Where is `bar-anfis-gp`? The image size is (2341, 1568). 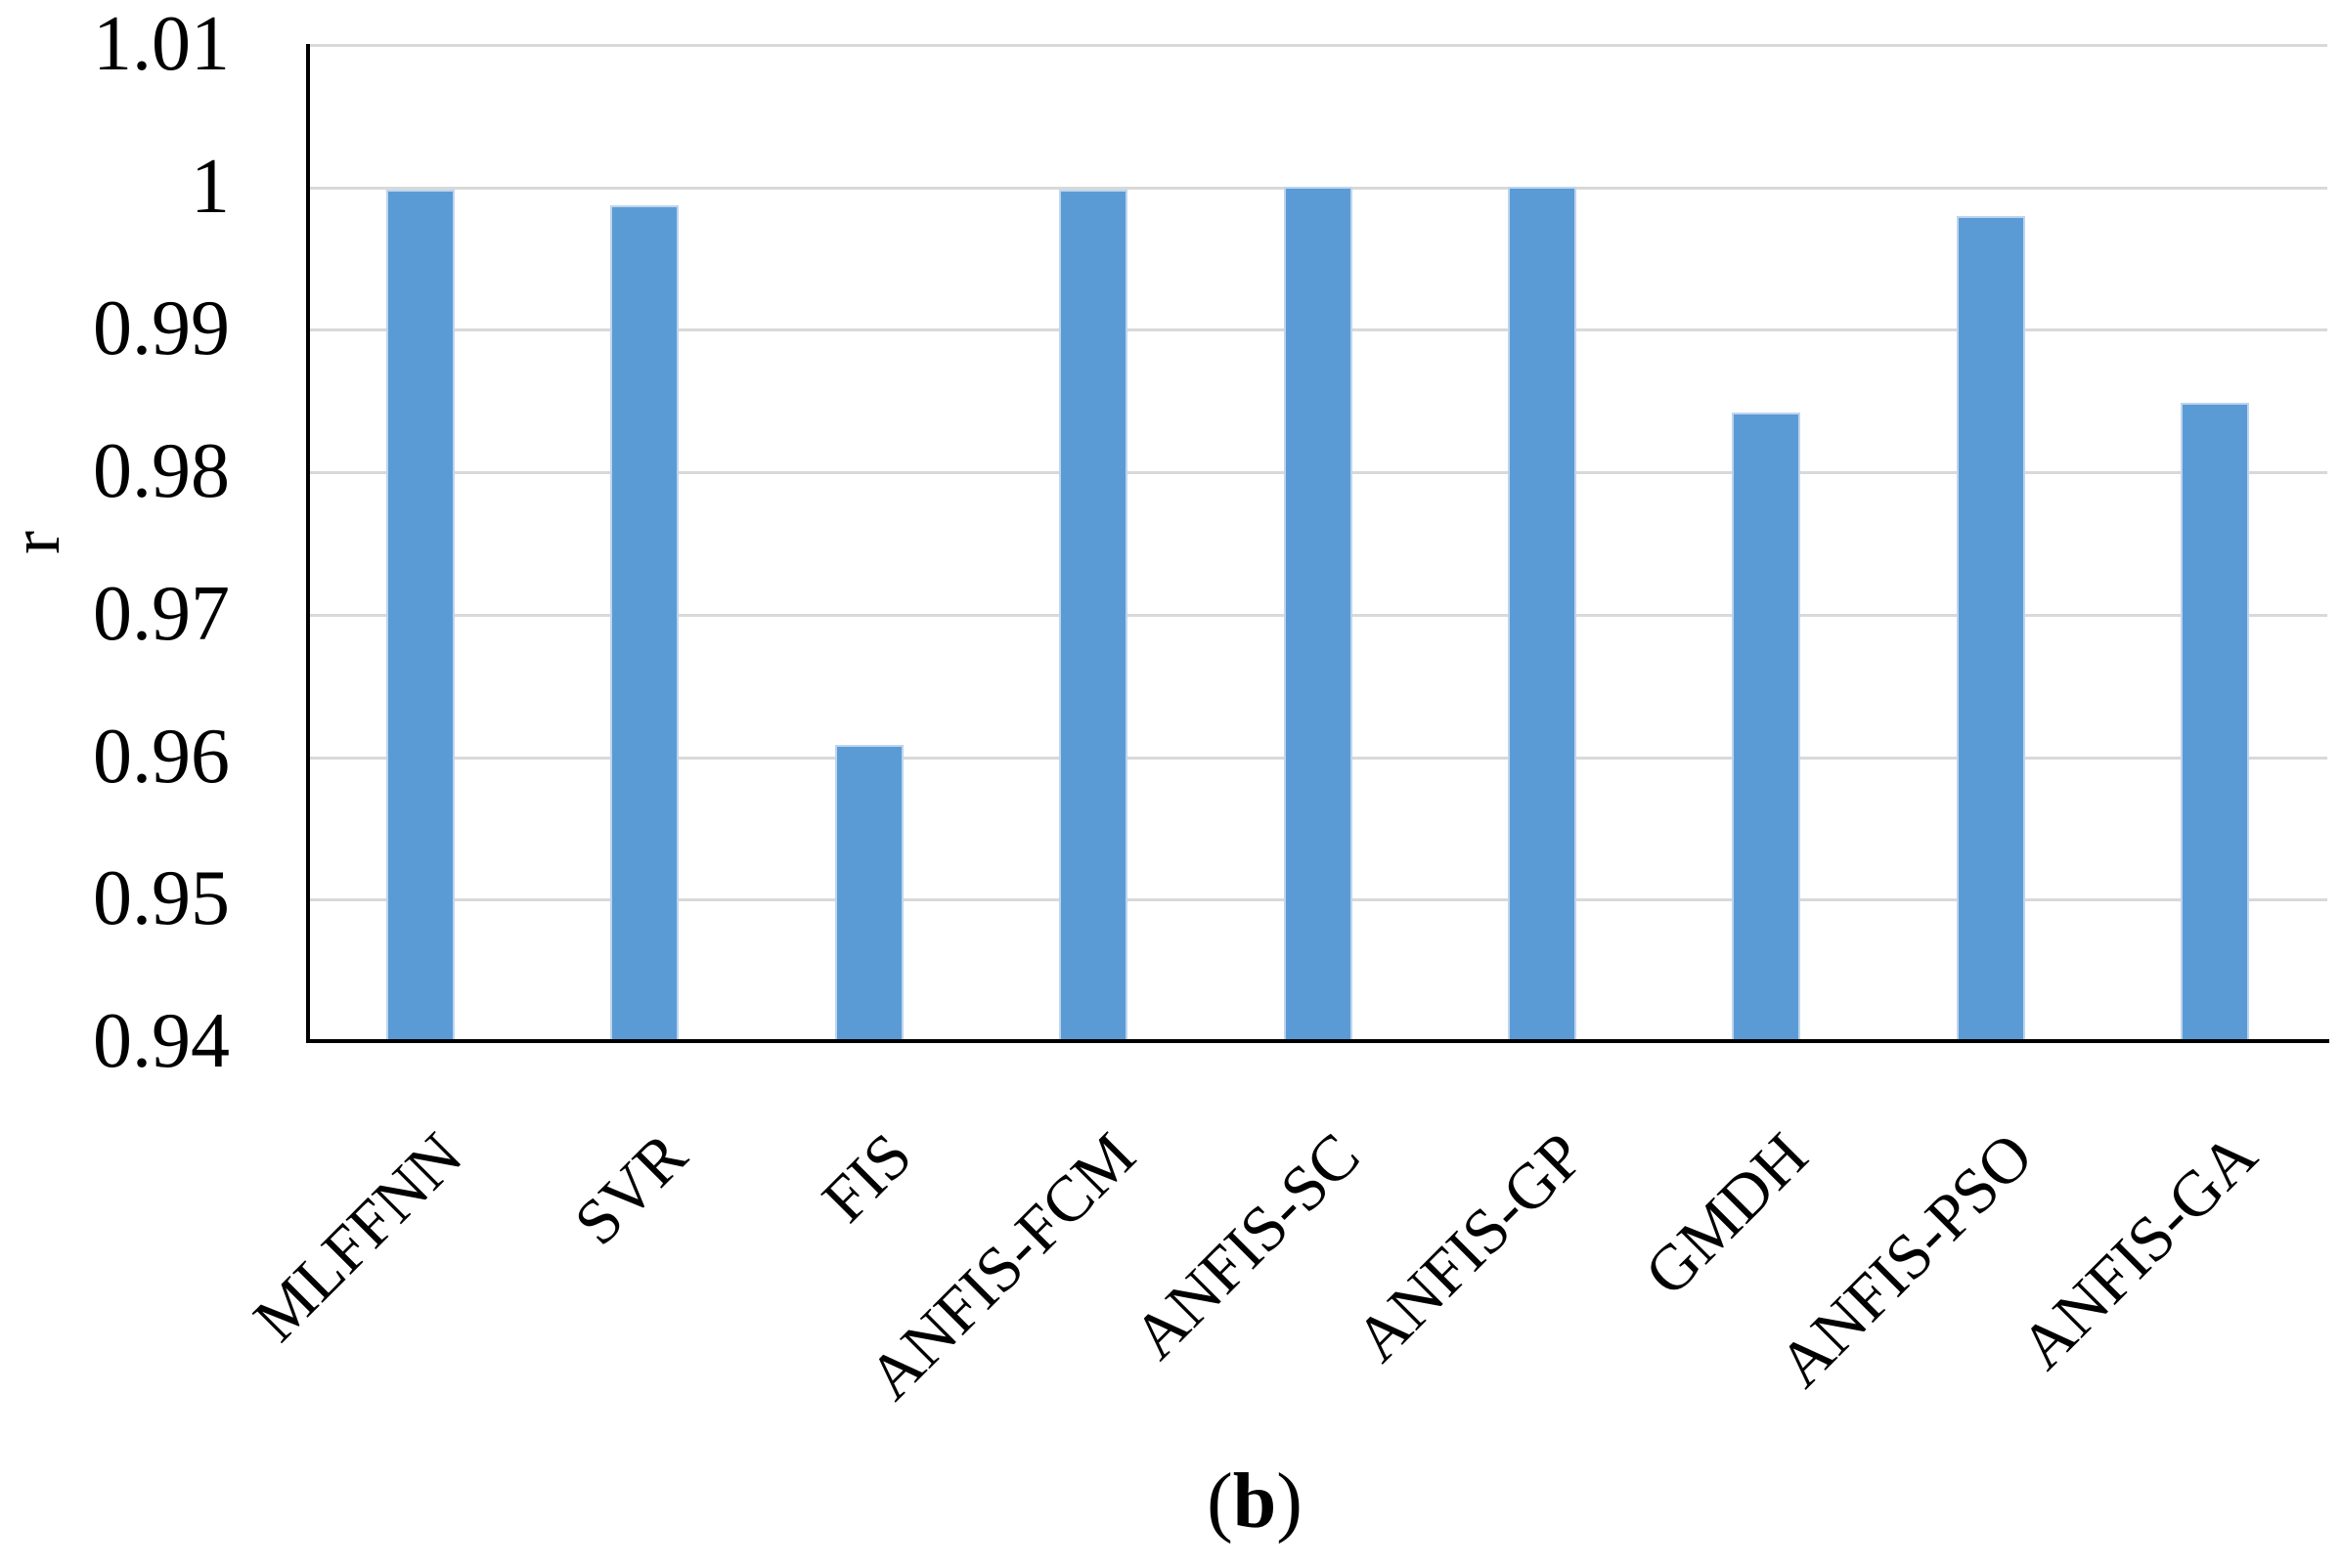
bar-anfis-gp is located at coordinates (1542, 614).